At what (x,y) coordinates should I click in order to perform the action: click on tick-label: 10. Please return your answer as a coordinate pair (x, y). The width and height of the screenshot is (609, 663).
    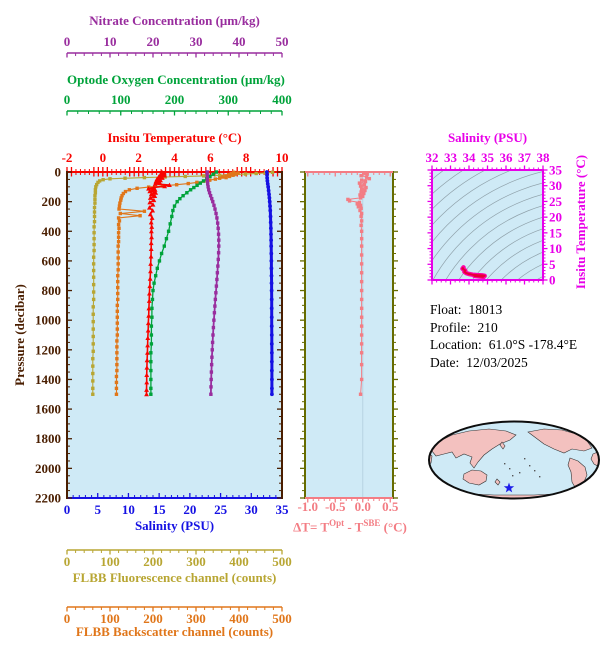
    Looking at the image, I should click on (282, 157).